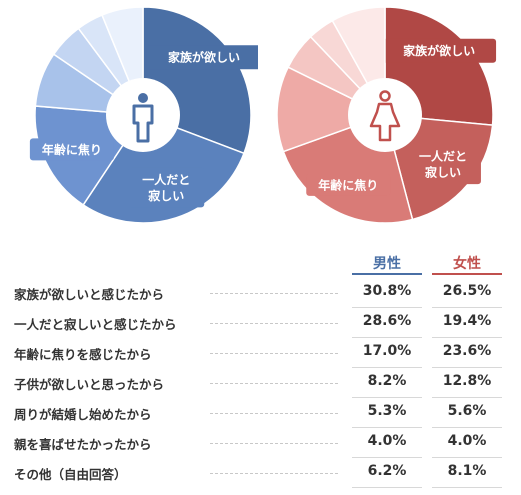 The image size is (521, 495). I want to click on row-label: 一人だと寂しいと感じたから, so click(95, 324).